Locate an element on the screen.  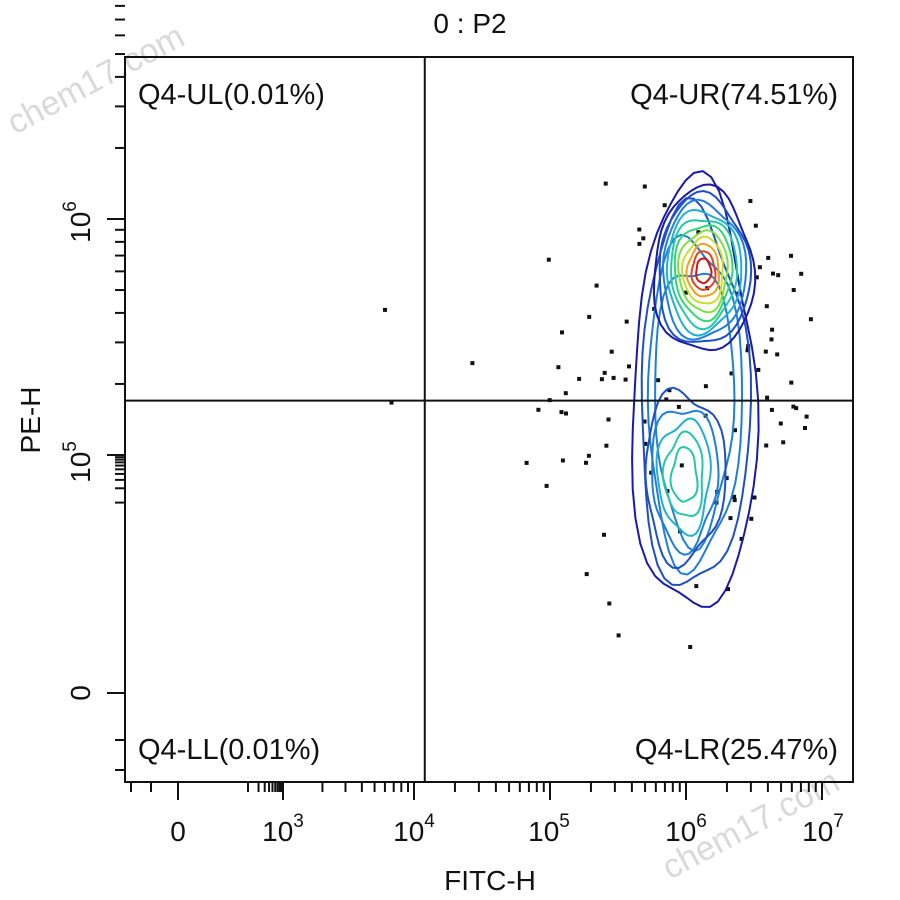
chart-title: 0 : P2 is located at coordinates (469, 23).